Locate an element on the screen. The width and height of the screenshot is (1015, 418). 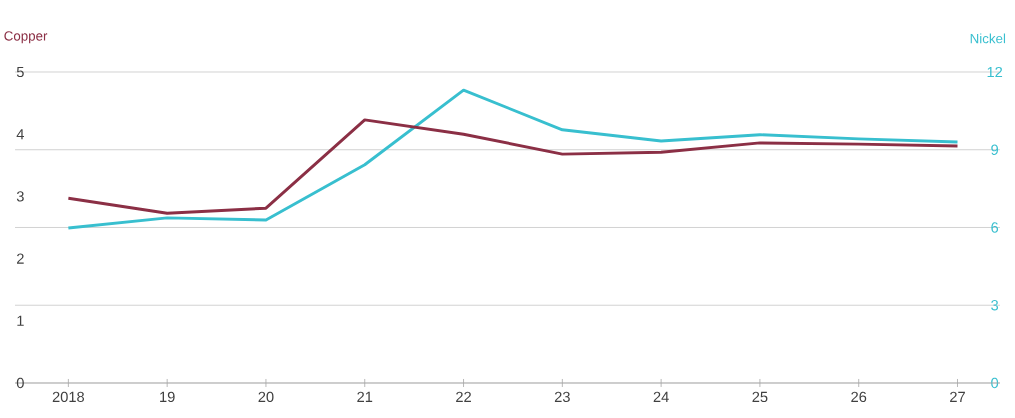
y-tick-label: 3 is located at coordinates (20, 196).